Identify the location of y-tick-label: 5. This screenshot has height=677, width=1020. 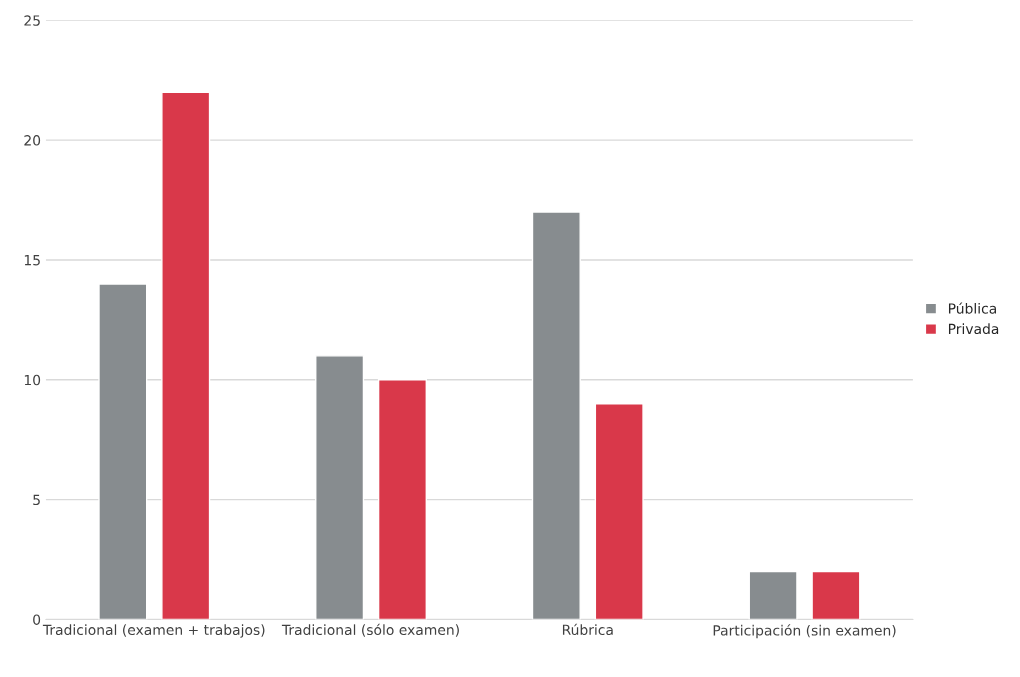
(36, 500).